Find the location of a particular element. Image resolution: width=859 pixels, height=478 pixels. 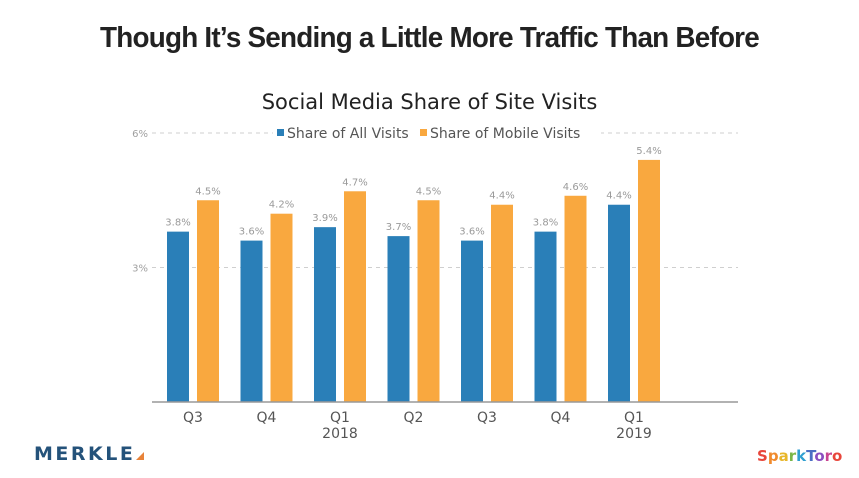

y-tick-label: 6% is located at coordinates (140, 134).